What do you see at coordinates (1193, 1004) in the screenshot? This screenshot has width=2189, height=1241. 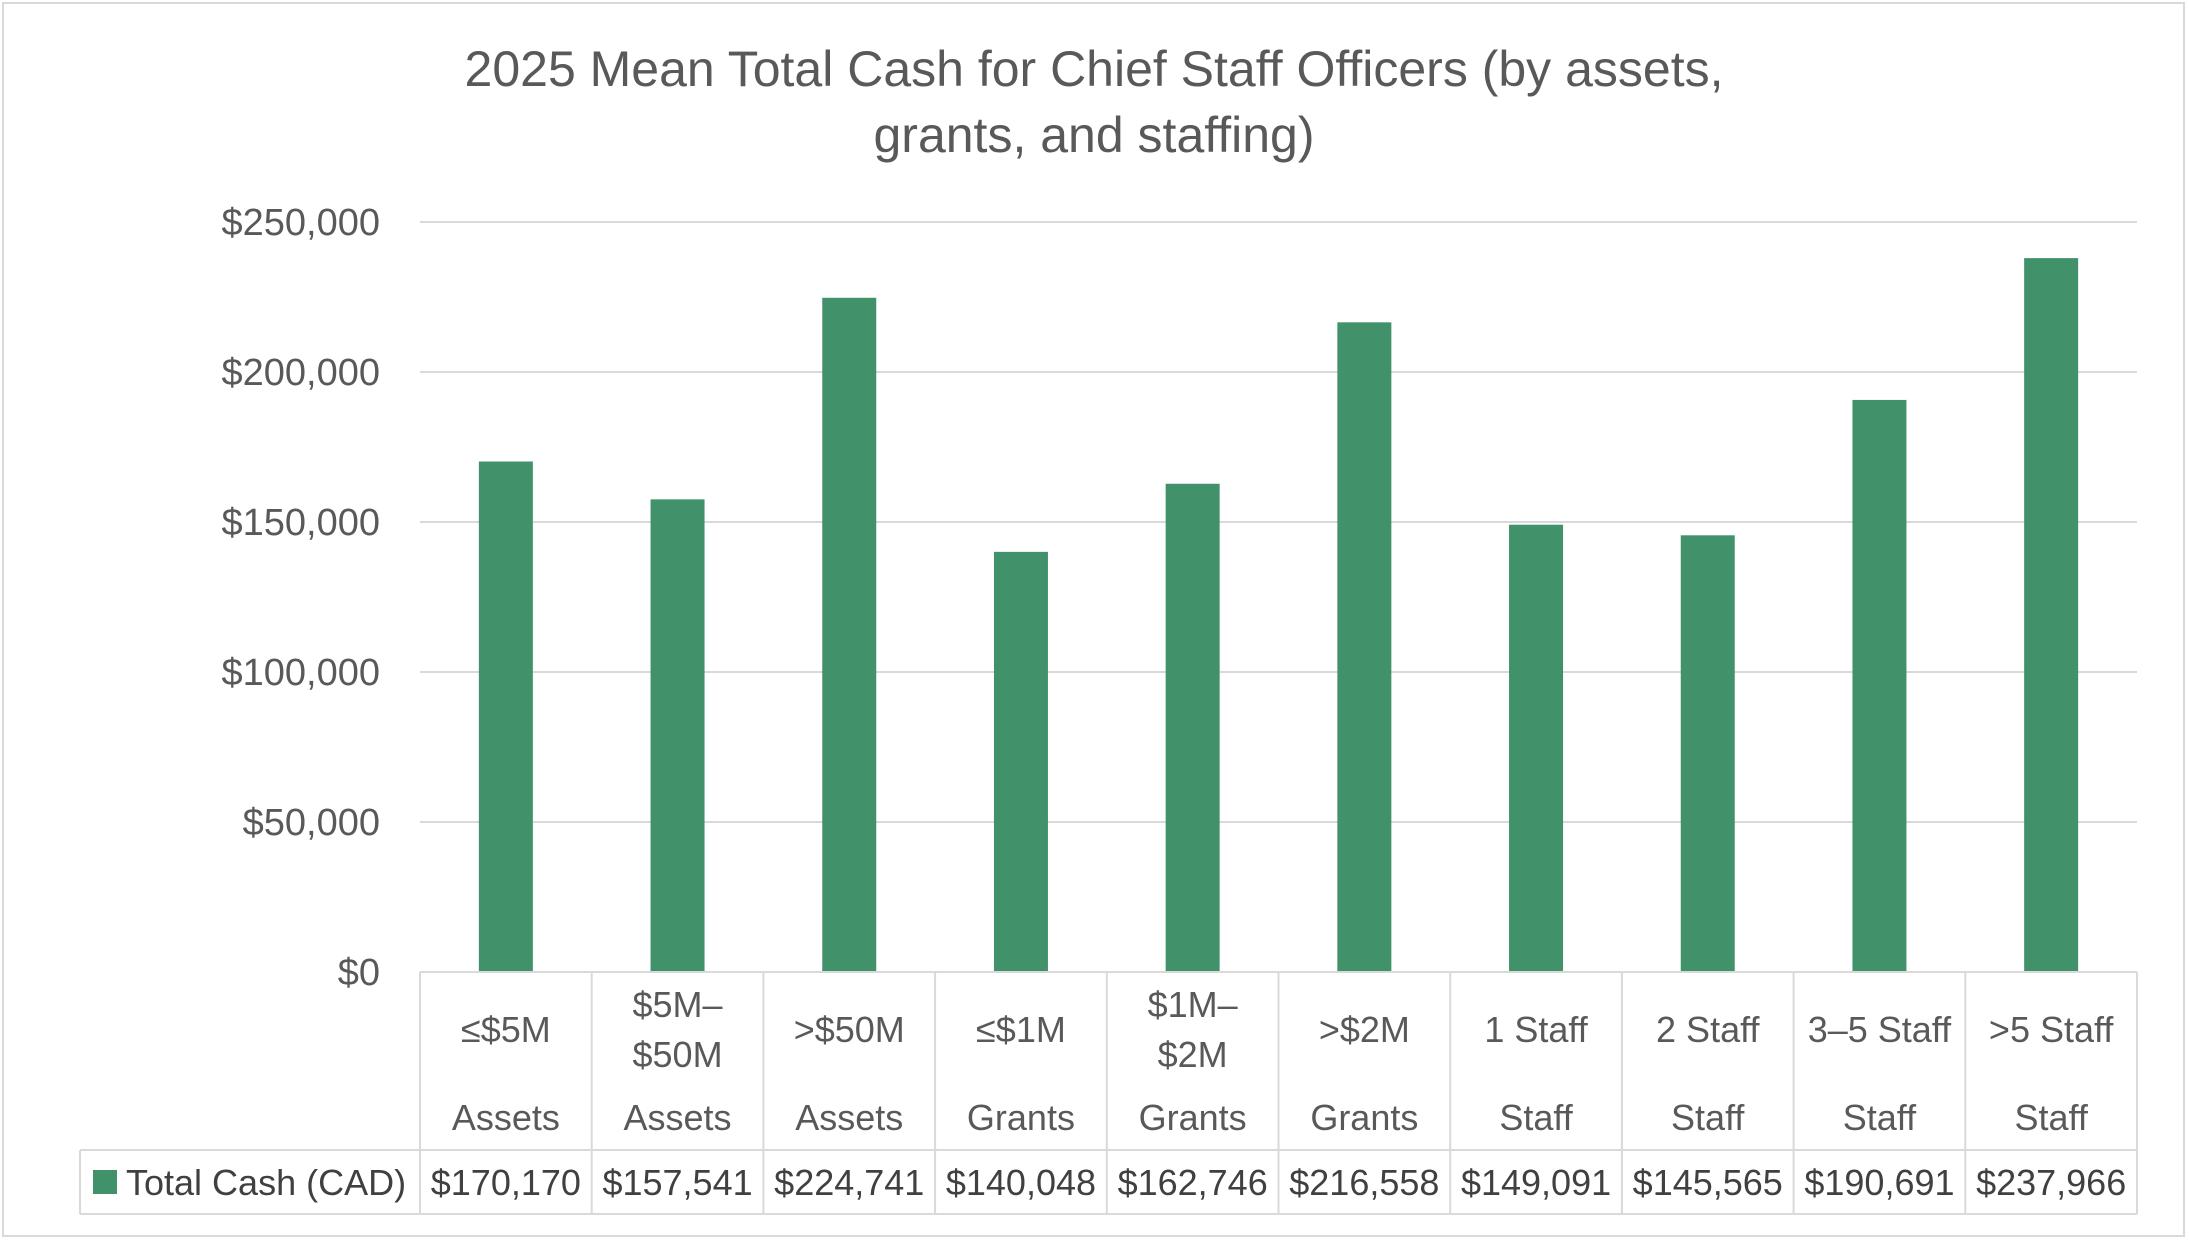 I see `category-label: $1M–` at bounding box center [1193, 1004].